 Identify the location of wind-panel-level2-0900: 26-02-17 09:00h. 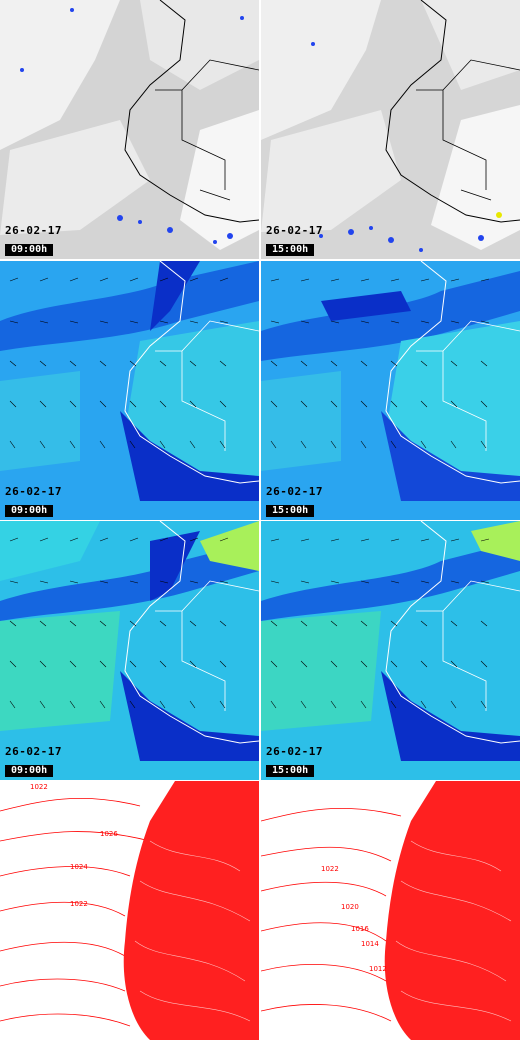
(129, 650).